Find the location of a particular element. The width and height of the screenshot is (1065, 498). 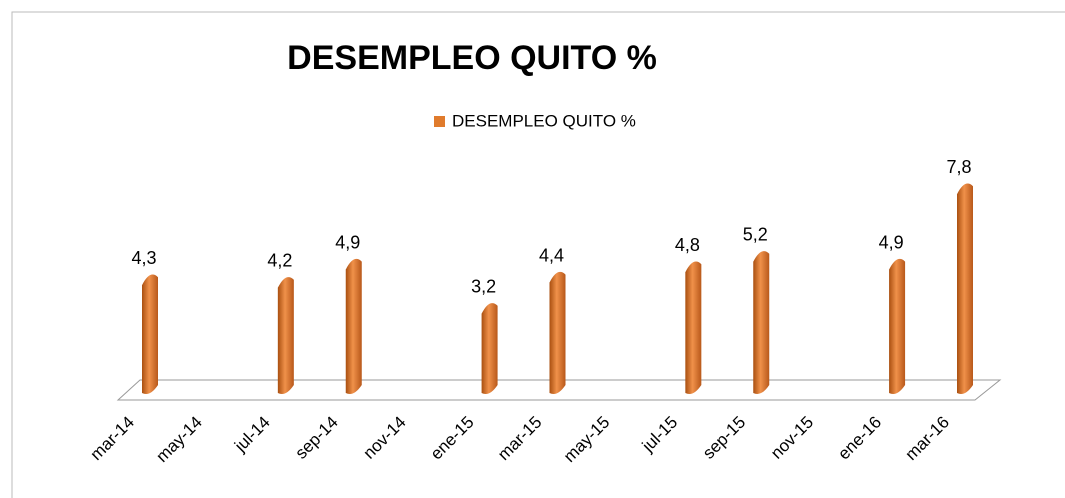

data-label: 4,3 is located at coordinates (143, 258).